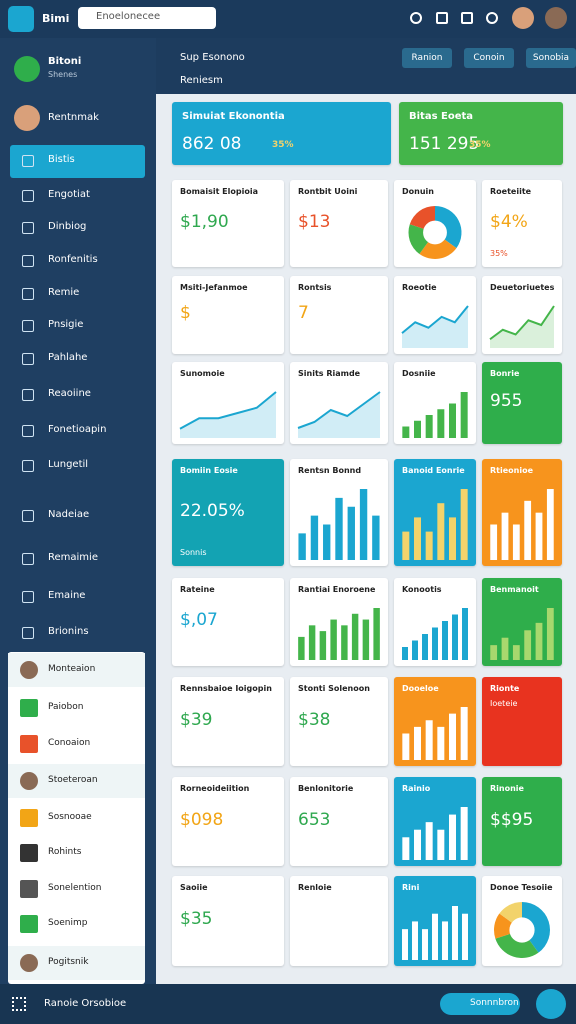 This screenshot has height=1024, width=576. I want to click on card-title: Rorneoideiition, so click(215, 788).